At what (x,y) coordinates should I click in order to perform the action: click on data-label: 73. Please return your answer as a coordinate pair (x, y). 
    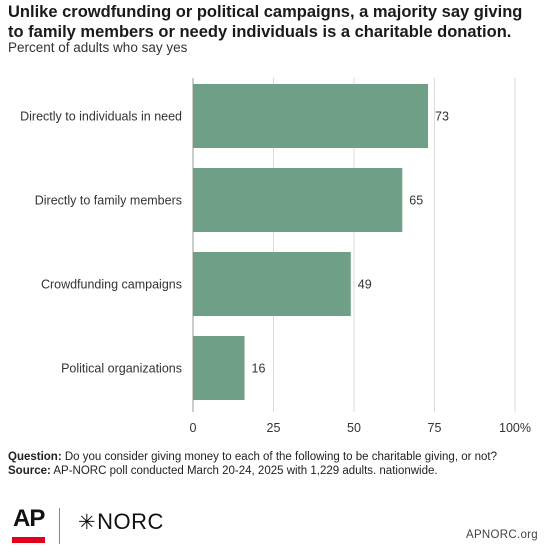
    Looking at the image, I should click on (442, 117).